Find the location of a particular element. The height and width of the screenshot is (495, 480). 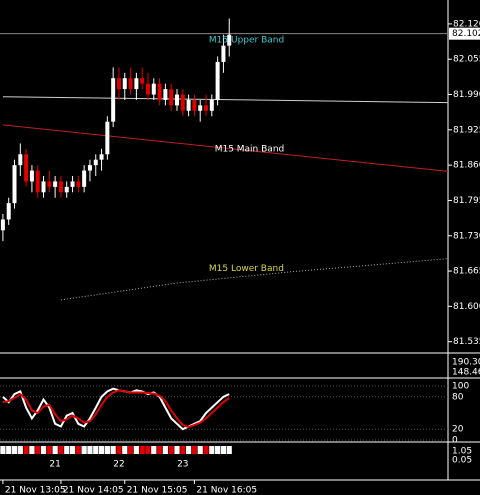

x-tick-label: 21 Nov 14:05 is located at coordinates (93, 490).